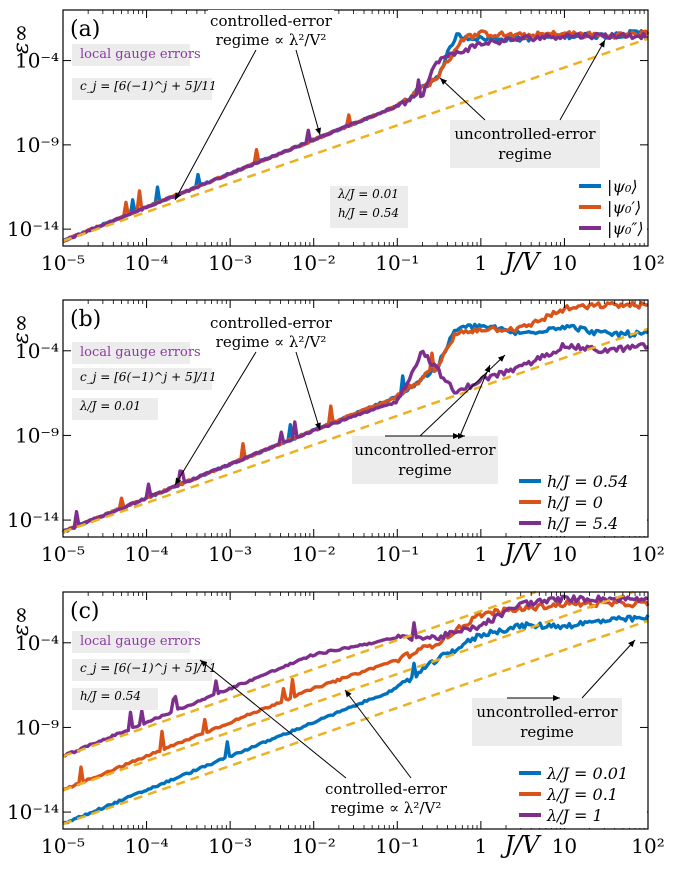 This screenshot has height=869, width=680. I want to click on legend-entry: |ψ₀⟩, so click(622, 186).